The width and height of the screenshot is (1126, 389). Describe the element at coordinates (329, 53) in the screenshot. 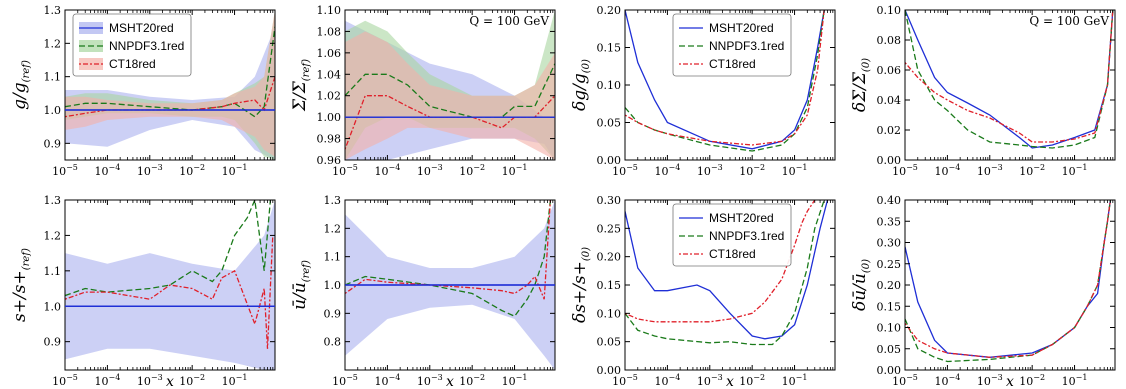

I see `y-tick-label: 1.06` at that location.